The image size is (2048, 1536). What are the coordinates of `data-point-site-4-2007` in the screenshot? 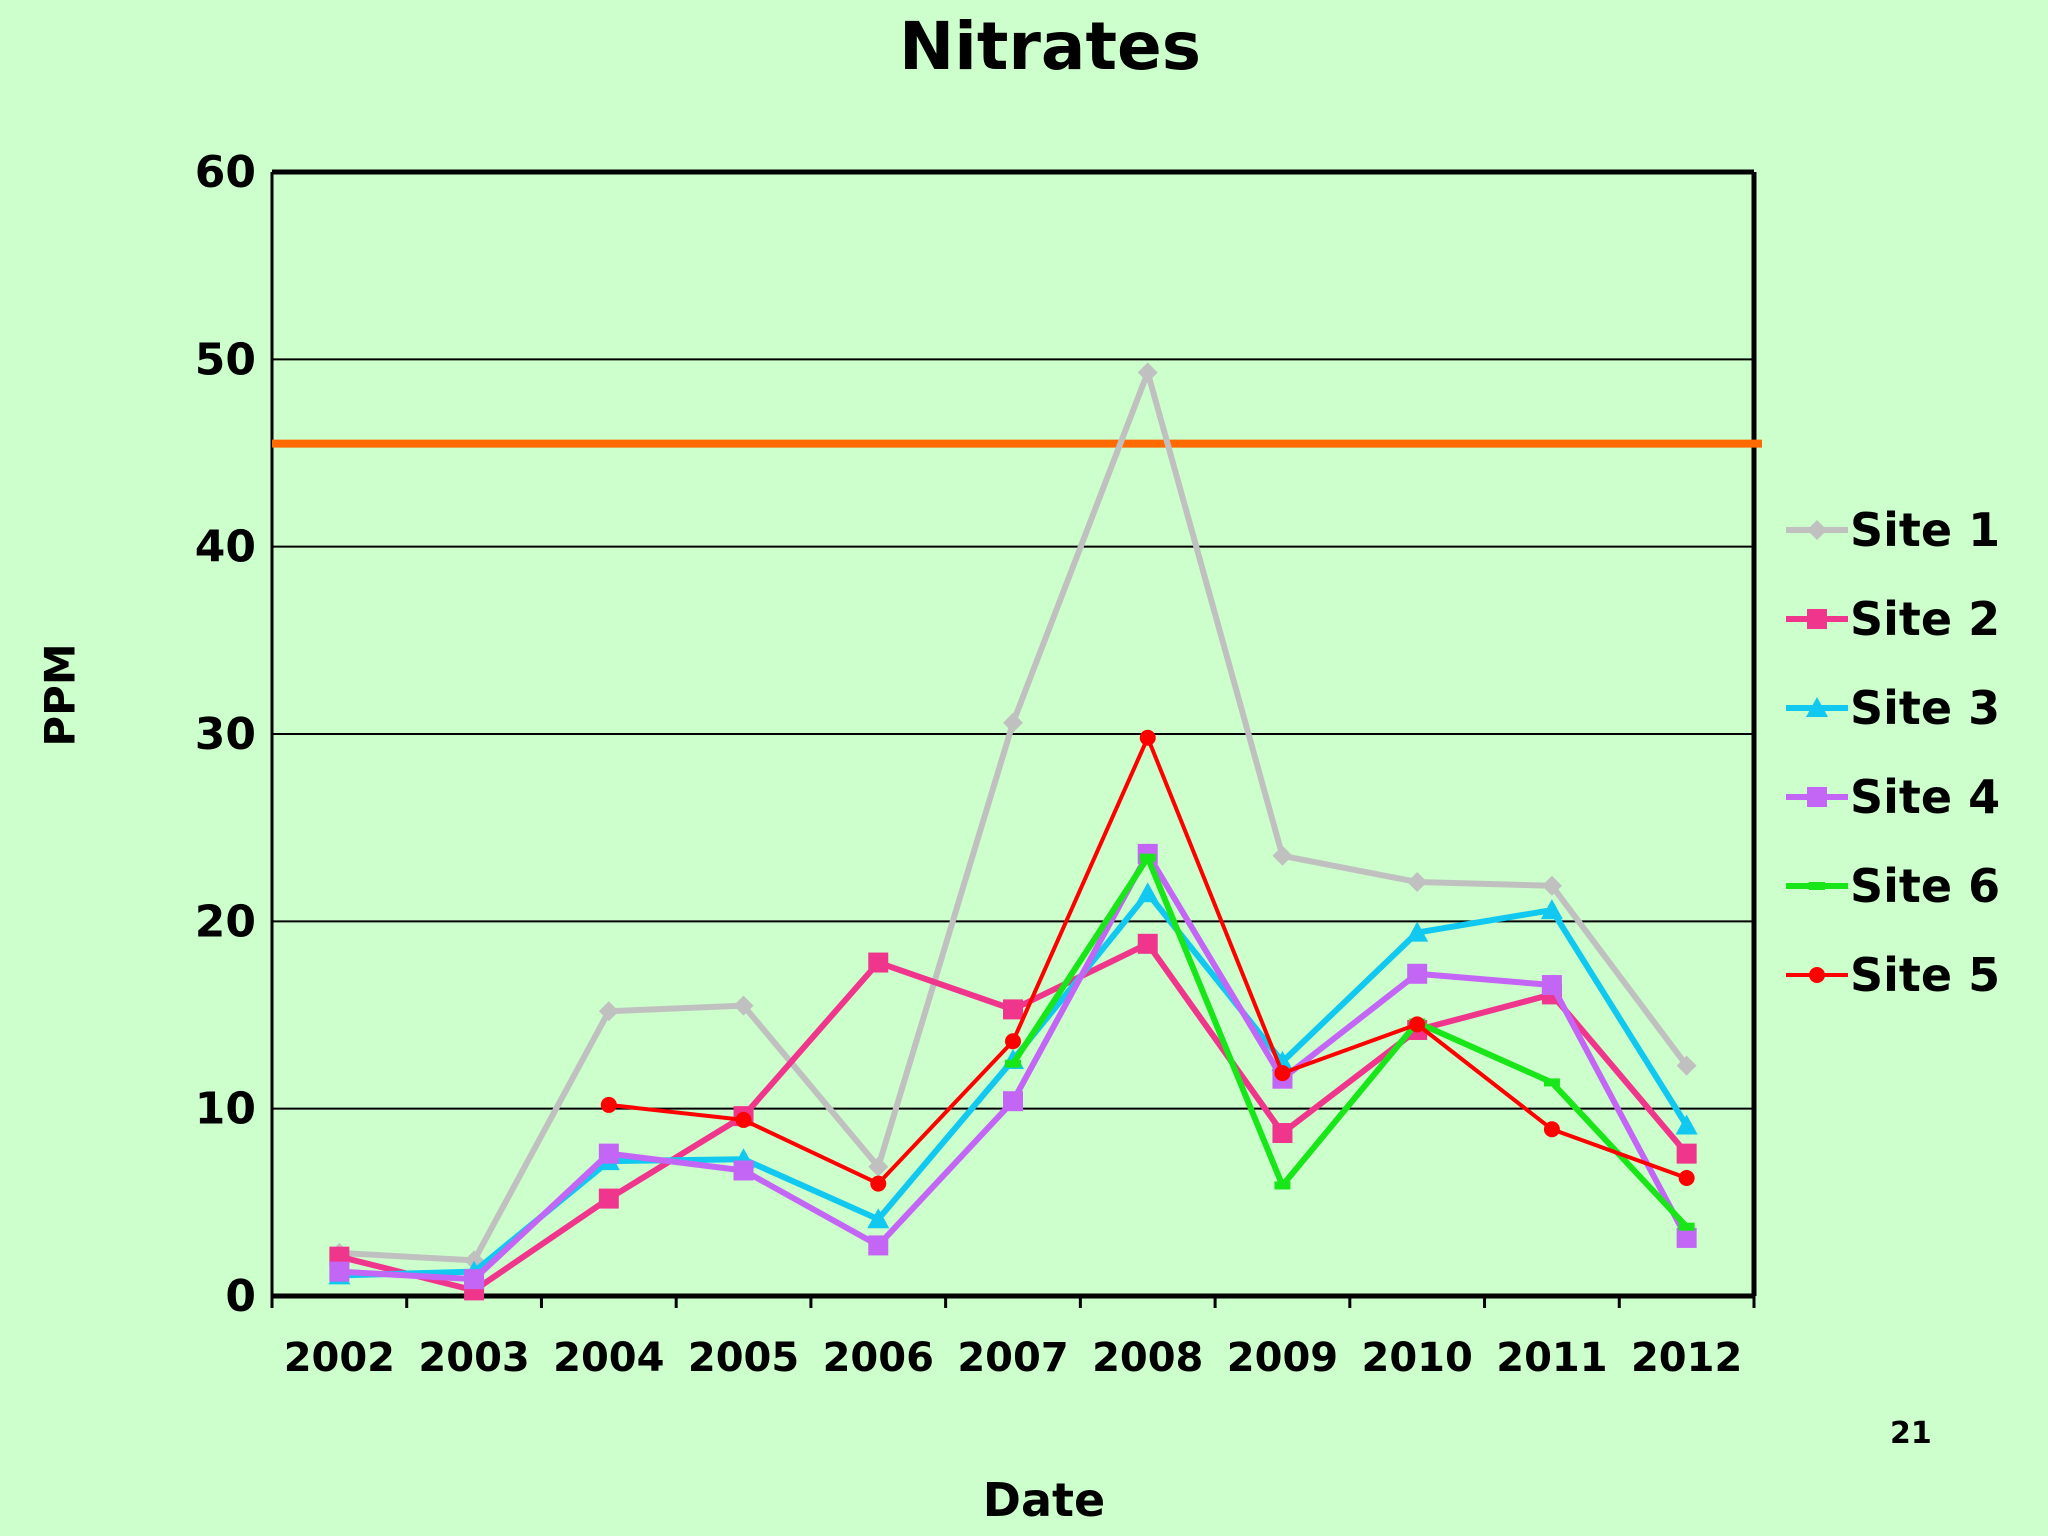 It's located at (1013, 1101).